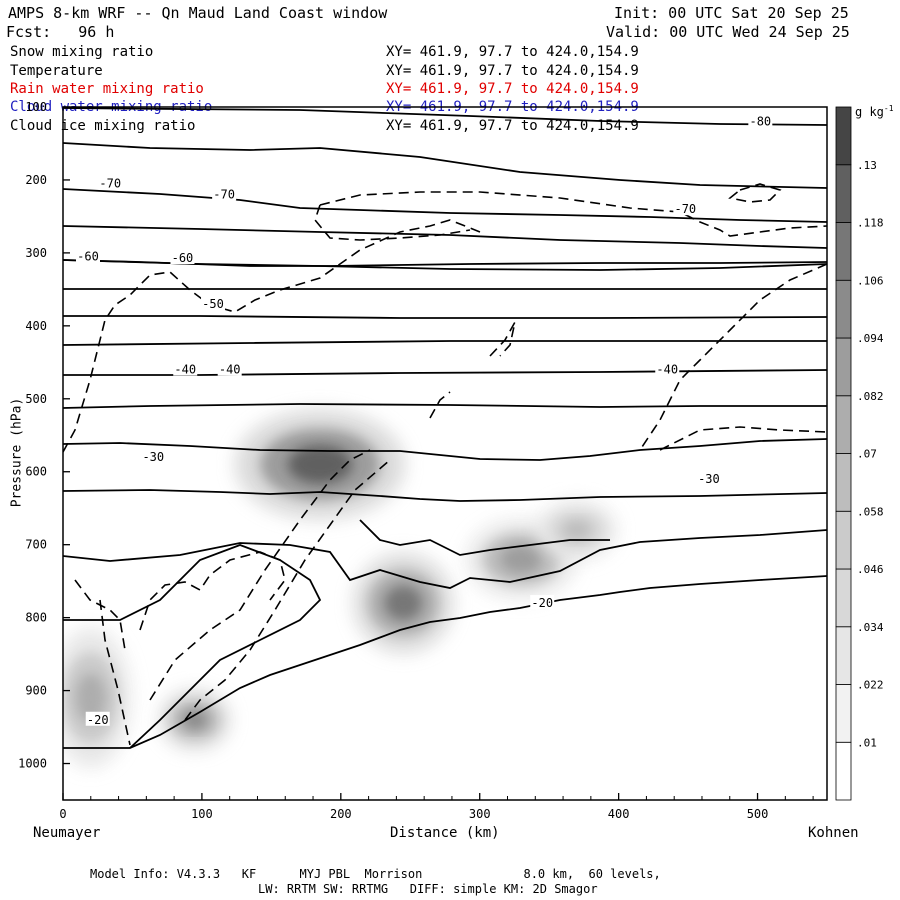  What do you see at coordinates (67, 833) in the screenshot?
I see `x-left-label: Neumayer` at bounding box center [67, 833].